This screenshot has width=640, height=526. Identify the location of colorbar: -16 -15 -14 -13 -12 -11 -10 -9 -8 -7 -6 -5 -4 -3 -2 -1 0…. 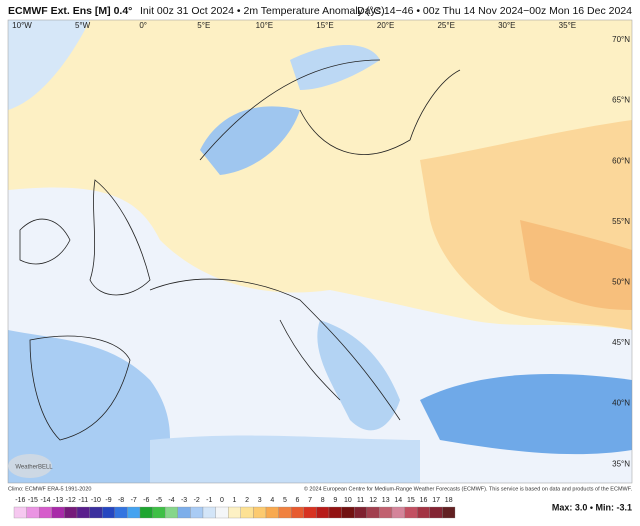
(234, 508).